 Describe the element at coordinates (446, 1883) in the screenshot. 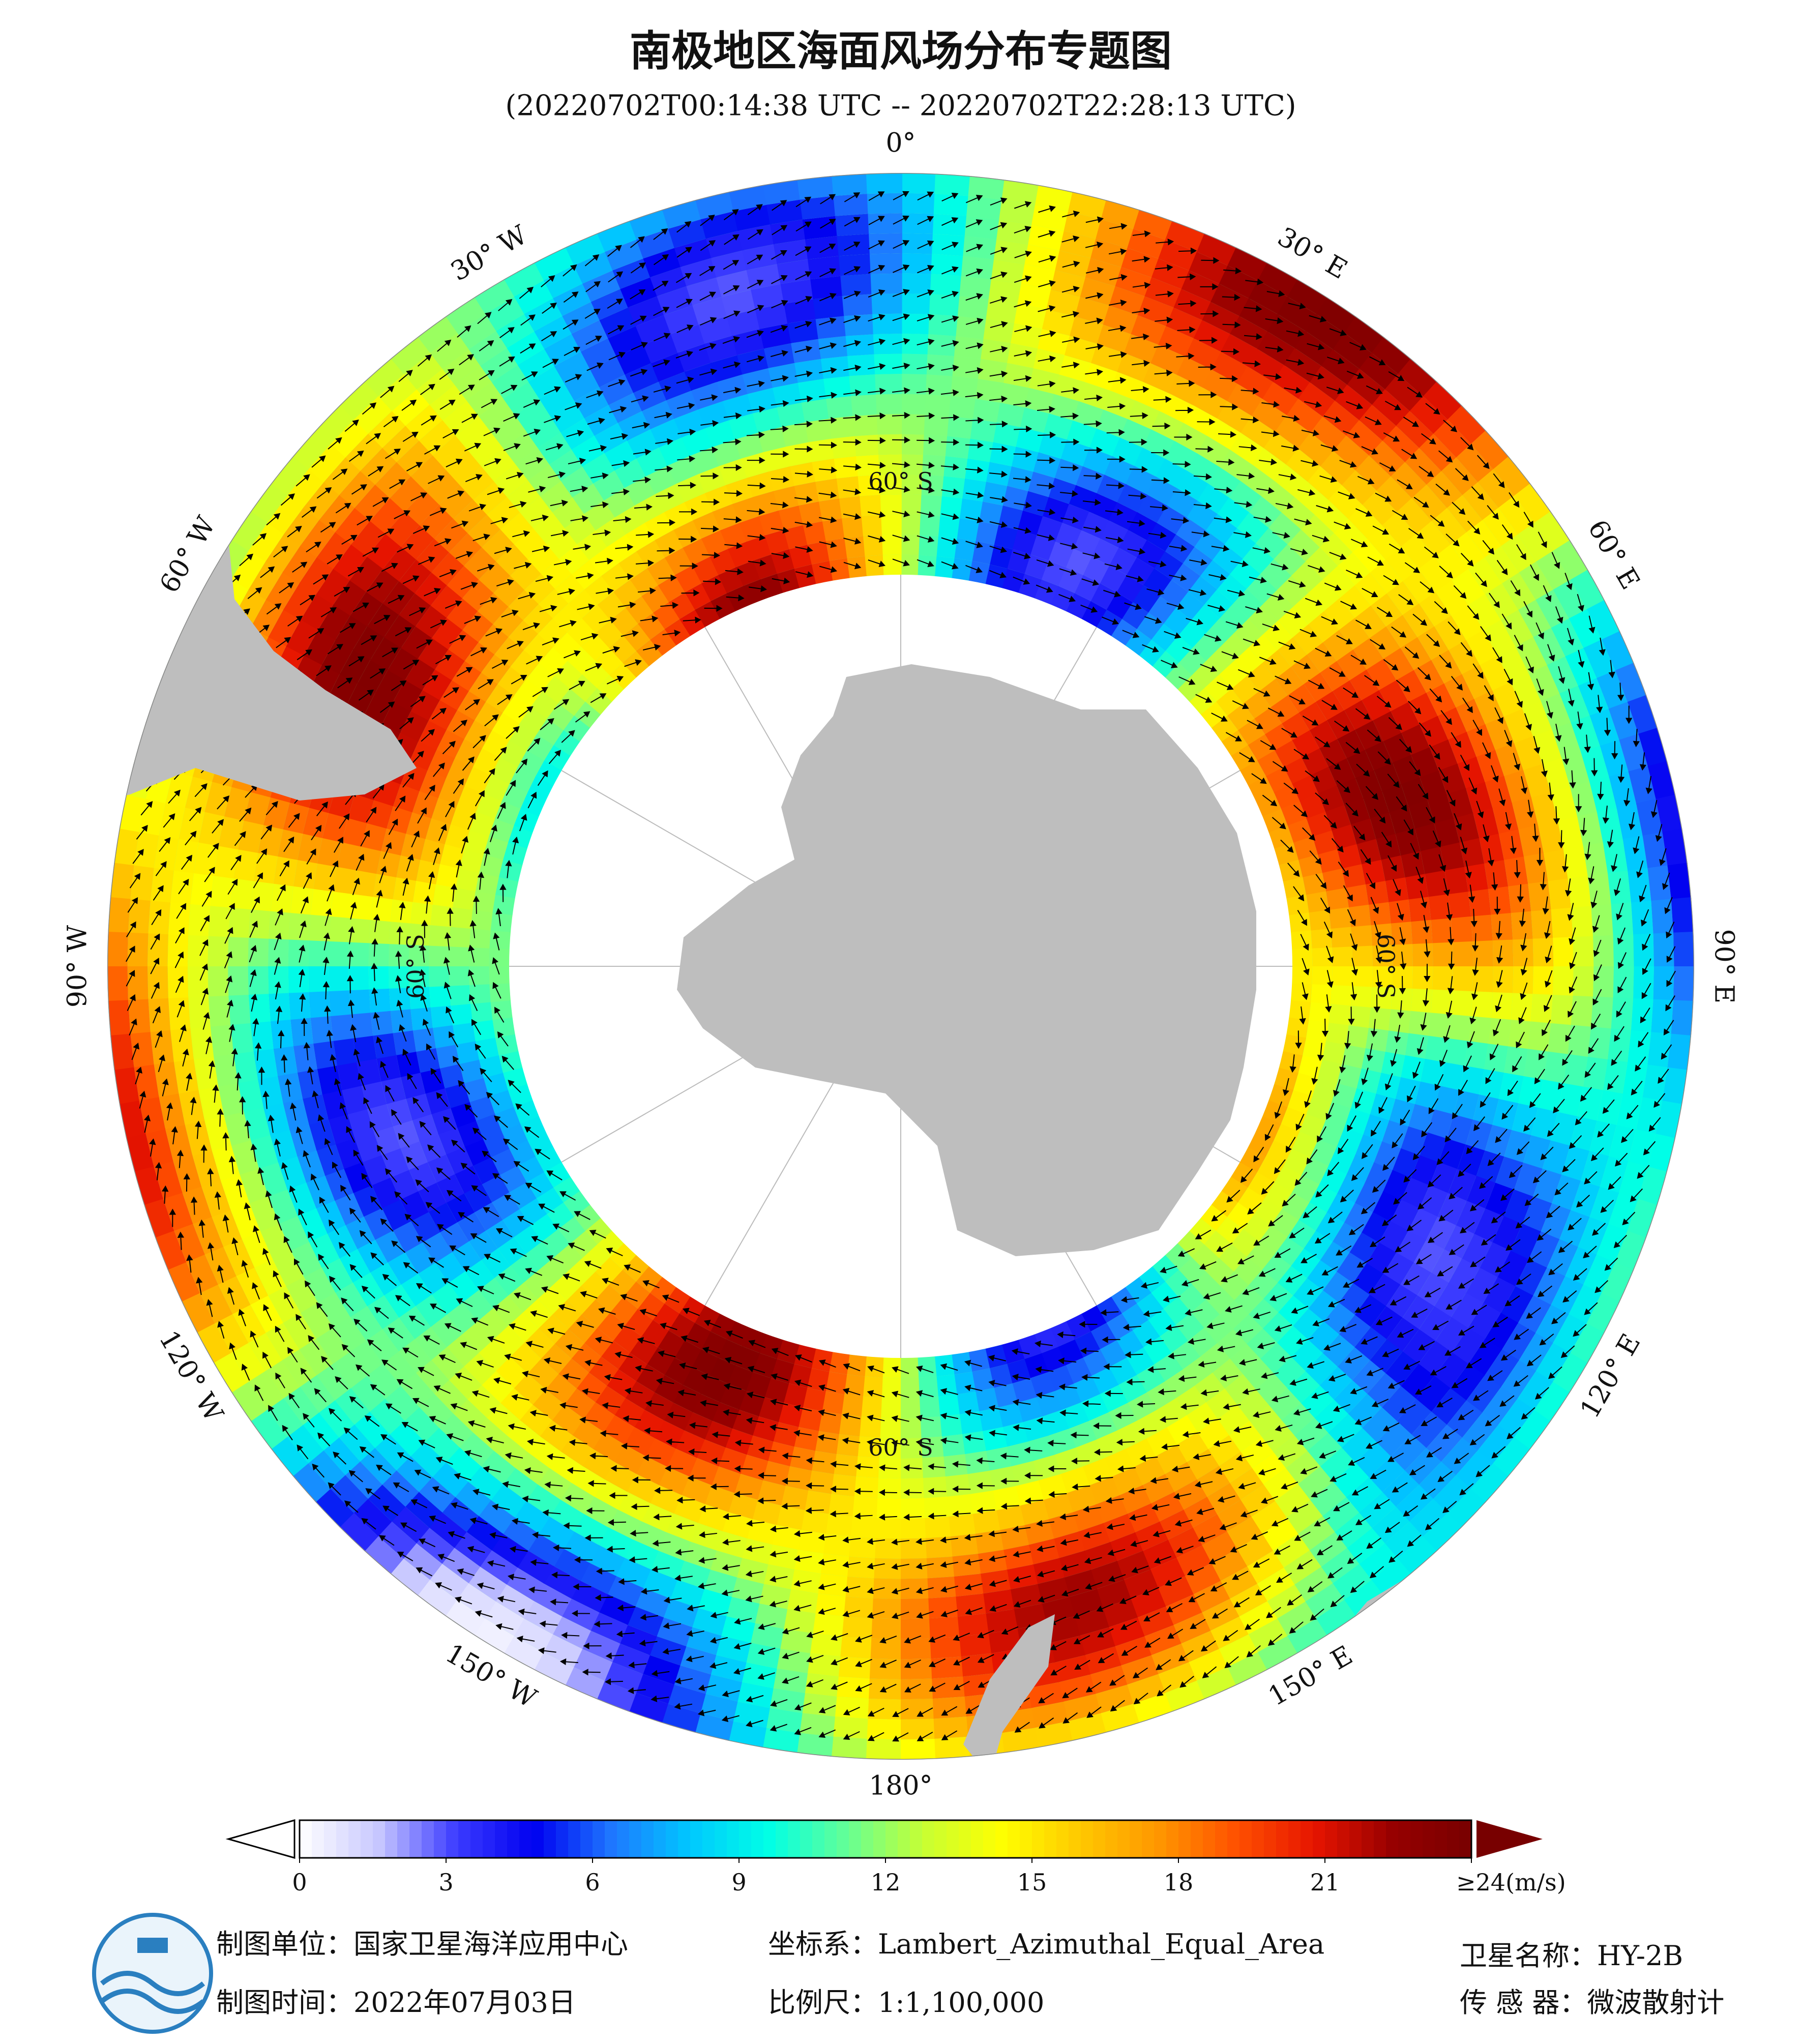

I see `colorbar-tick-label: 3` at that location.